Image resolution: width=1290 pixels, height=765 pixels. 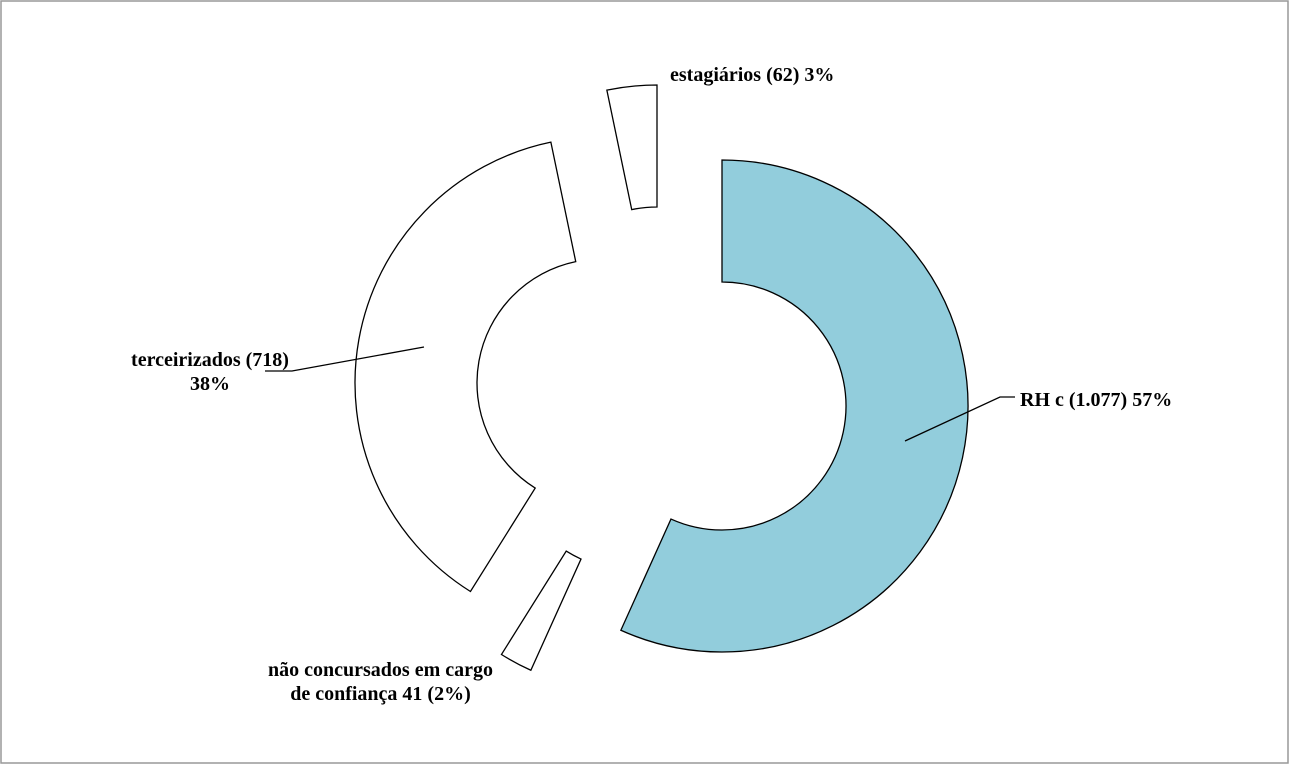 I want to click on data-label: terceirizados (718) 38%, so click(x=210, y=372).